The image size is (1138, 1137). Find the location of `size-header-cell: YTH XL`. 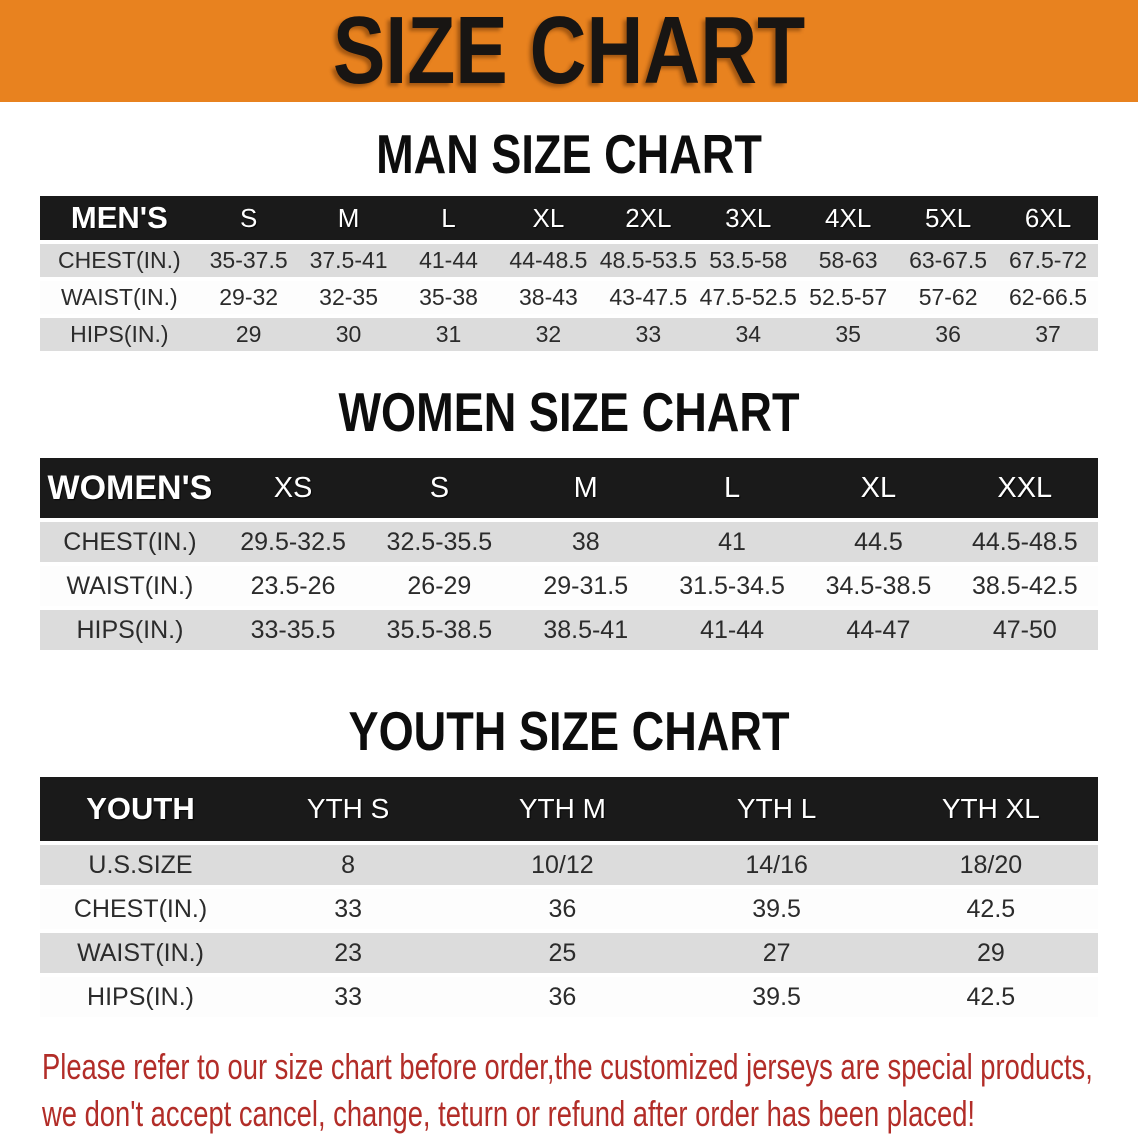

size-header-cell: YTH XL is located at coordinates (990, 811).